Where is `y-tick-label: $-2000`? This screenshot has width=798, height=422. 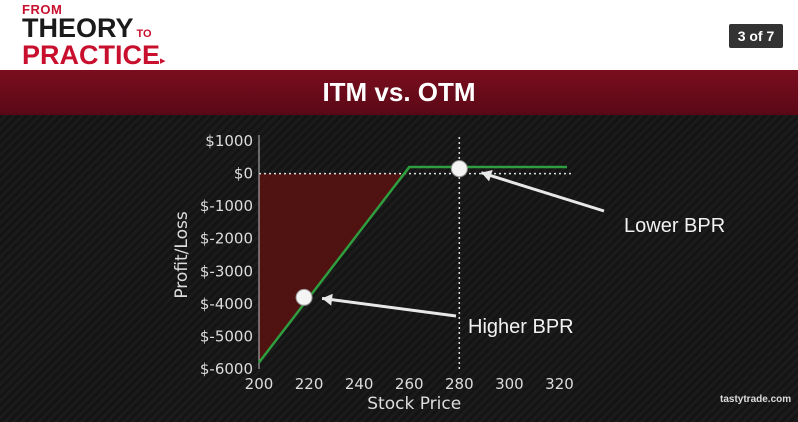 y-tick-label: $-2000 is located at coordinates (226, 239).